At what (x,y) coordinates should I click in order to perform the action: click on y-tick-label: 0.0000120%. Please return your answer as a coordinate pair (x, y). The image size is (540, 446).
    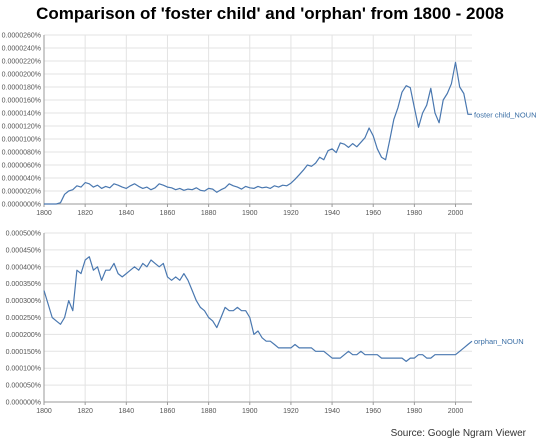
    Looking at the image, I should click on (21, 127).